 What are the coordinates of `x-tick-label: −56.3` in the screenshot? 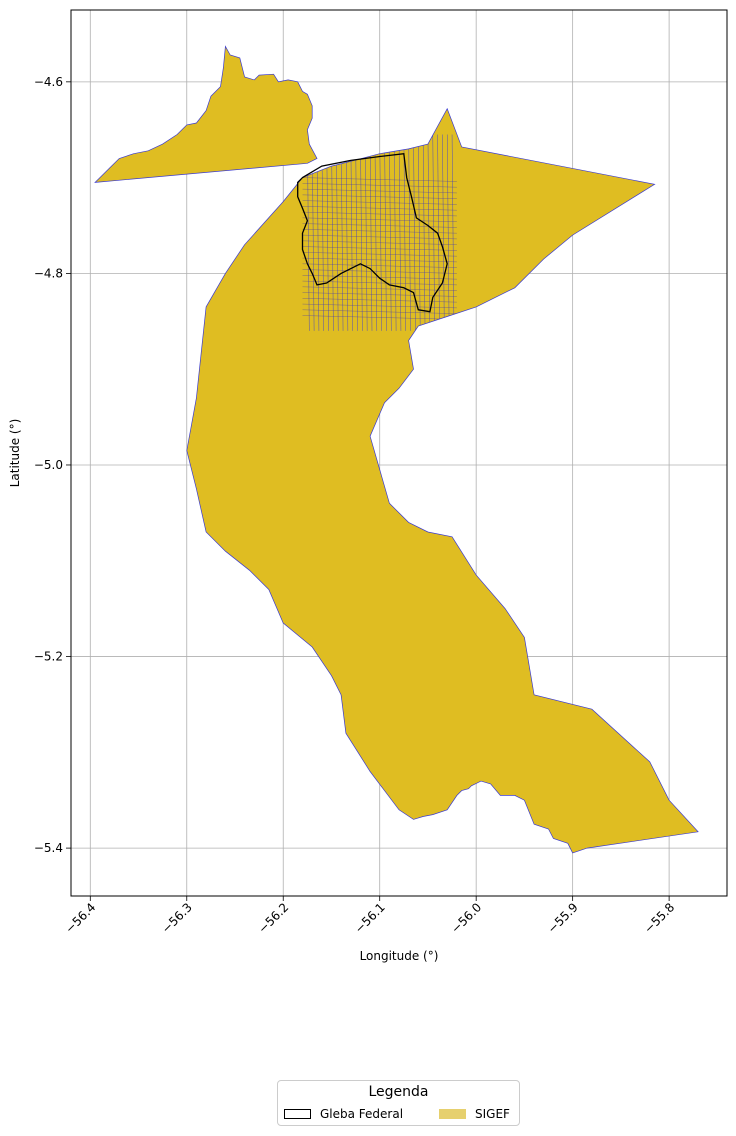 It's located at (177, 918).